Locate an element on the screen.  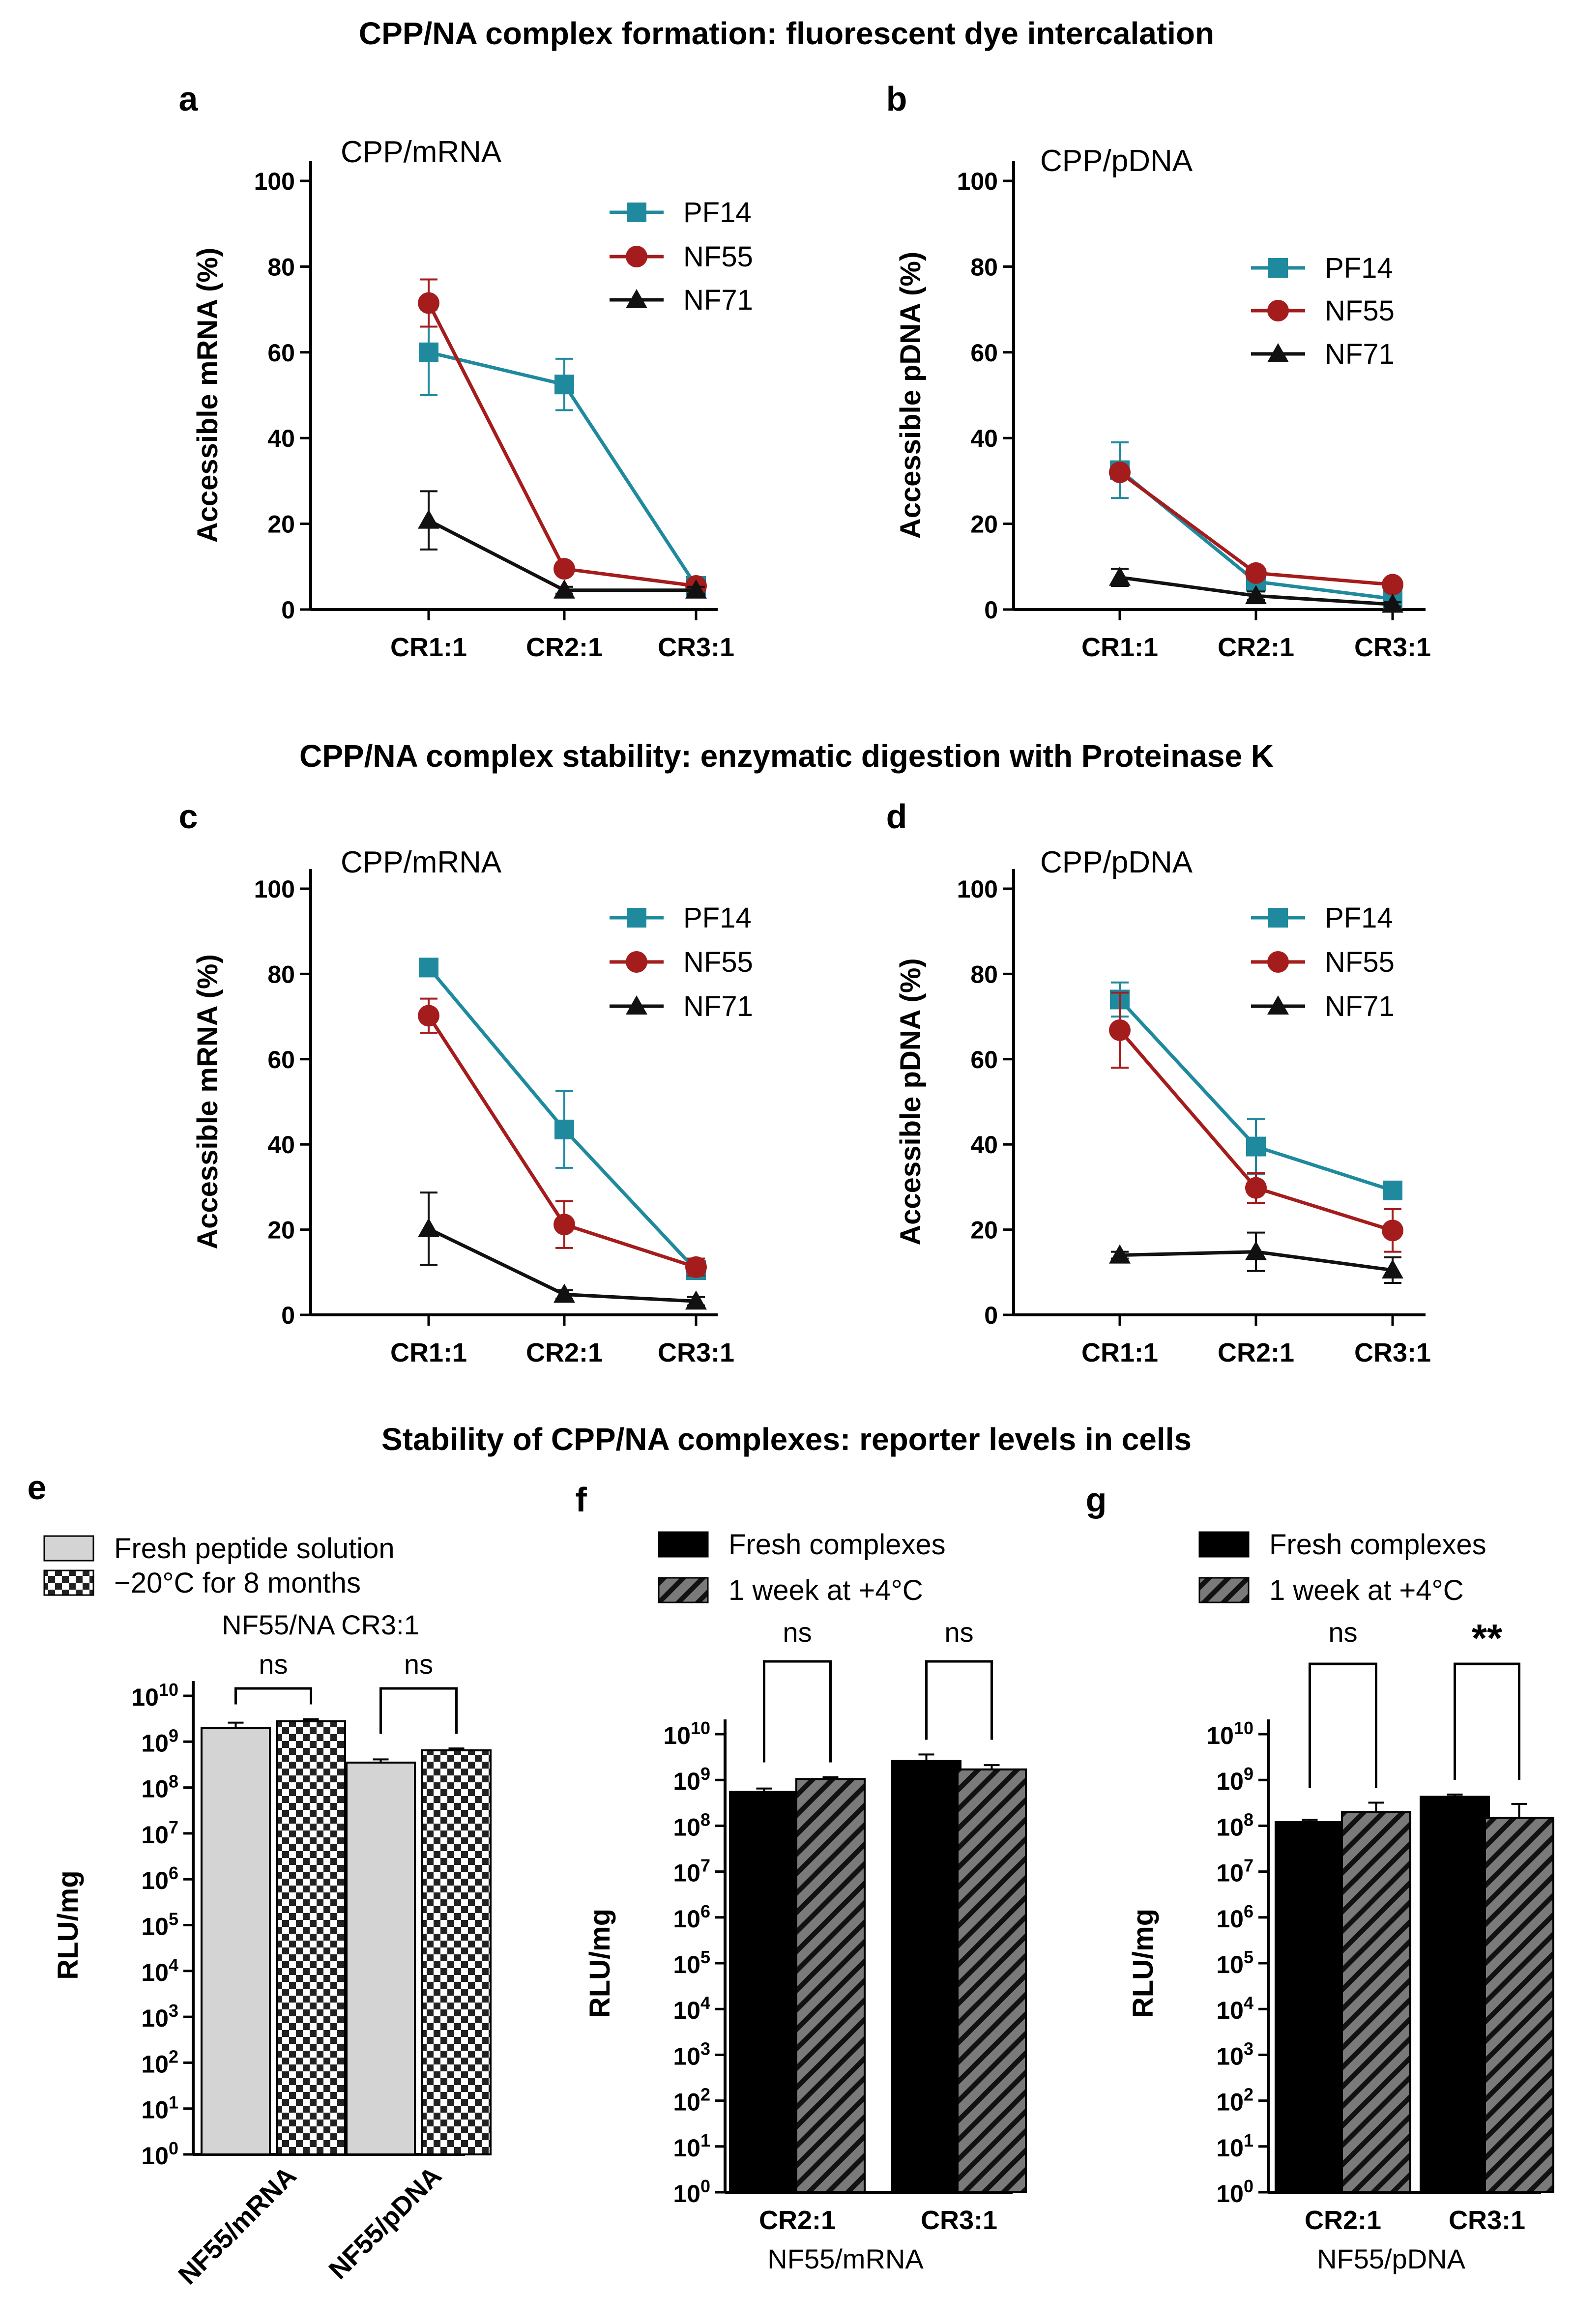
legend-label-PF14: PF14 is located at coordinates (717, 213).